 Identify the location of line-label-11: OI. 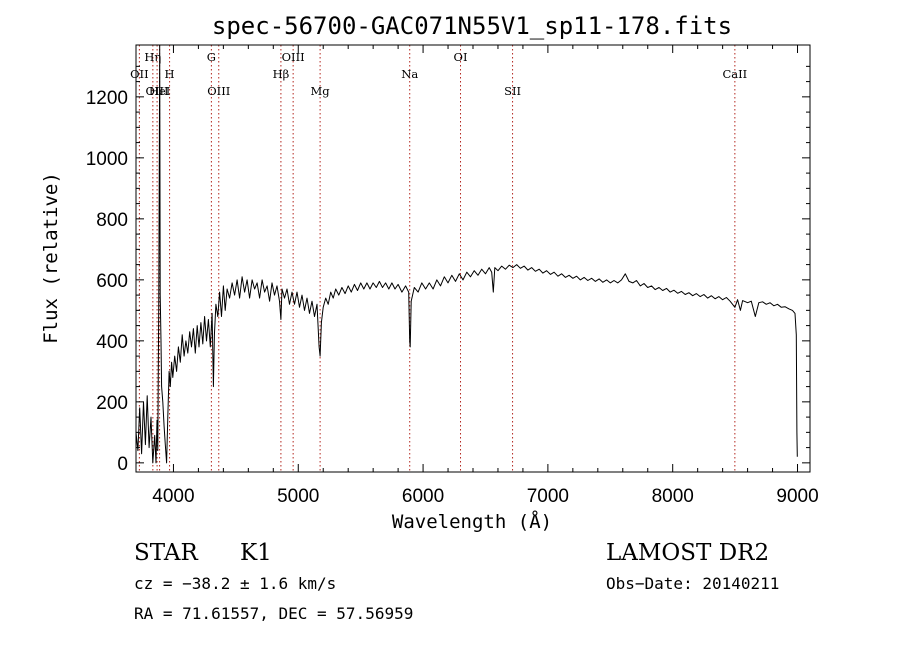
(461, 57).